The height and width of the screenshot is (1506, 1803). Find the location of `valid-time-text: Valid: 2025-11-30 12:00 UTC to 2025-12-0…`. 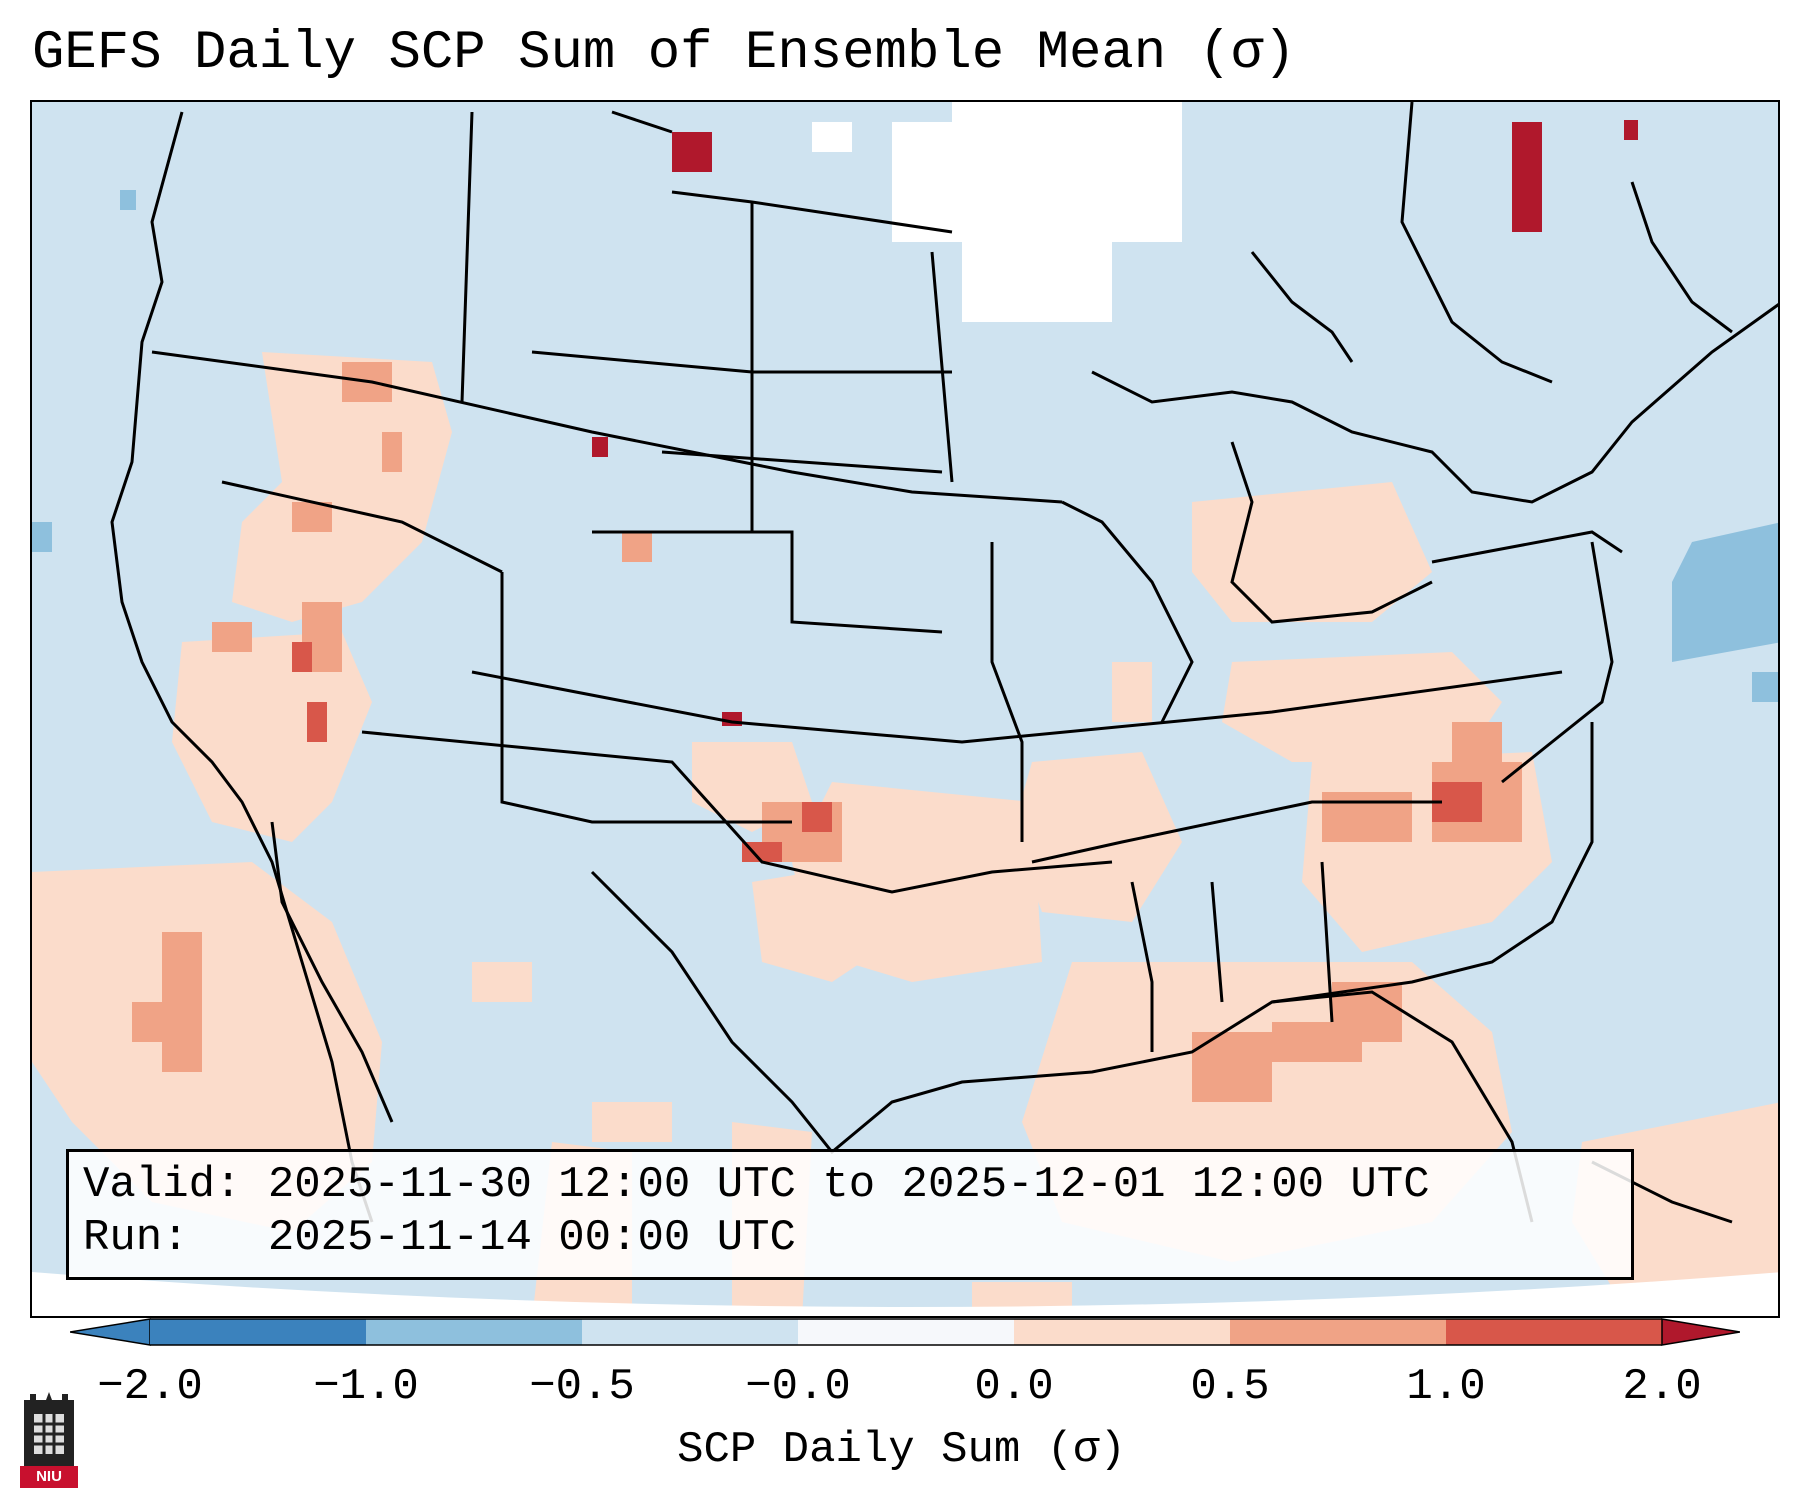

valid-time-text: Valid: 2025-11-30 12:00 UTC to 2025-12-0… is located at coordinates (756, 1185).